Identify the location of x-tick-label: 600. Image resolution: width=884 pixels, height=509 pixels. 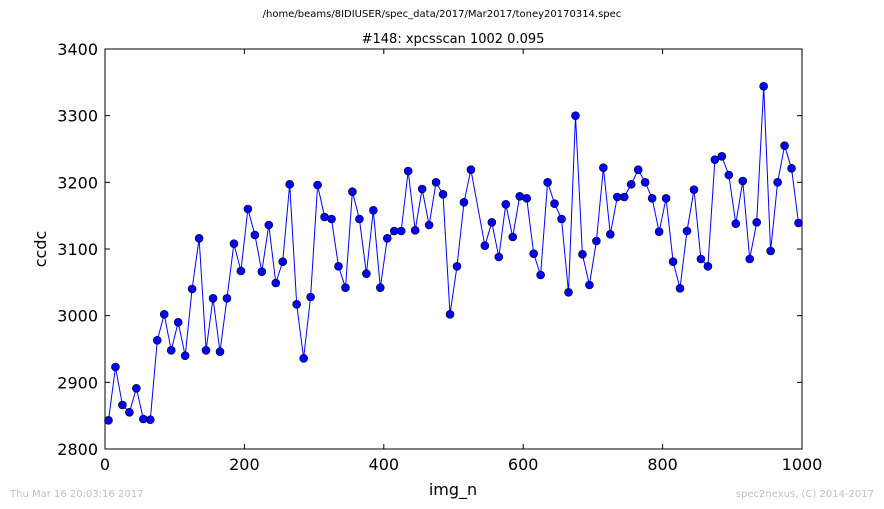
(523, 464).